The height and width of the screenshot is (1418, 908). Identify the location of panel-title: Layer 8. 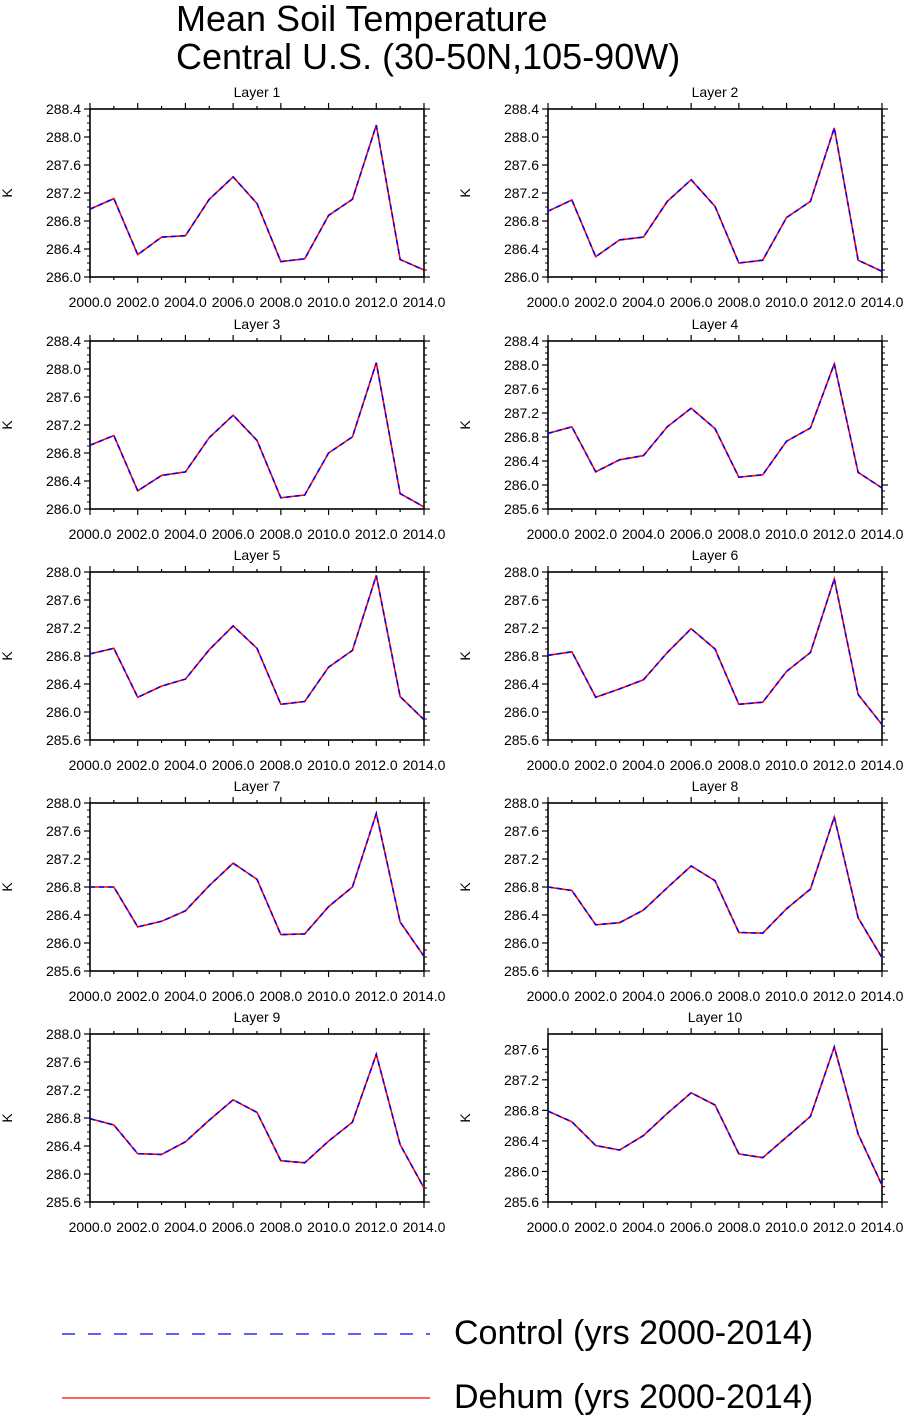
(715, 786).